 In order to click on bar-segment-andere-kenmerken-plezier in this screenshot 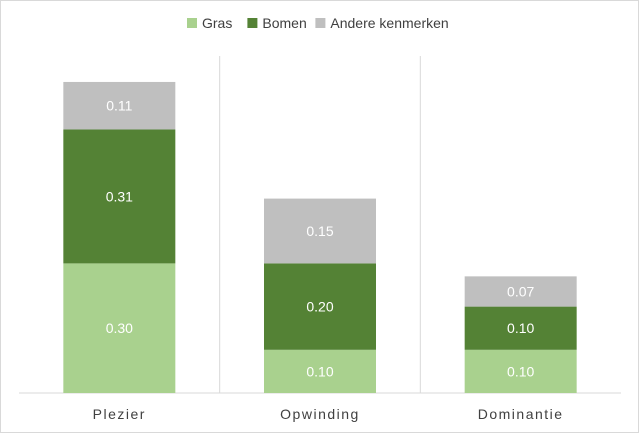, I will do `click(119, 105)`.